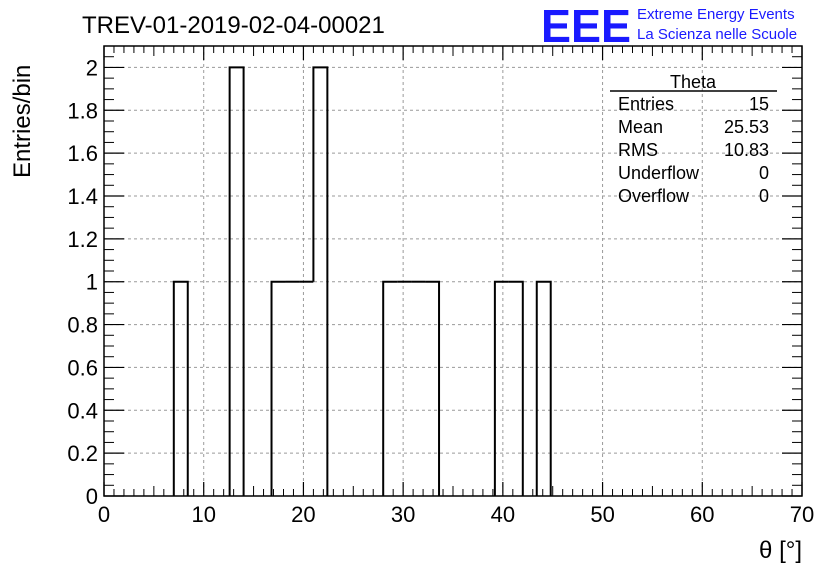 The height and width of the screenshot is (572, 836). What do you see at coordinates (92, 282) in the screenshot?
I see `y-tick-label: 1` at bounding box center [92, 282].